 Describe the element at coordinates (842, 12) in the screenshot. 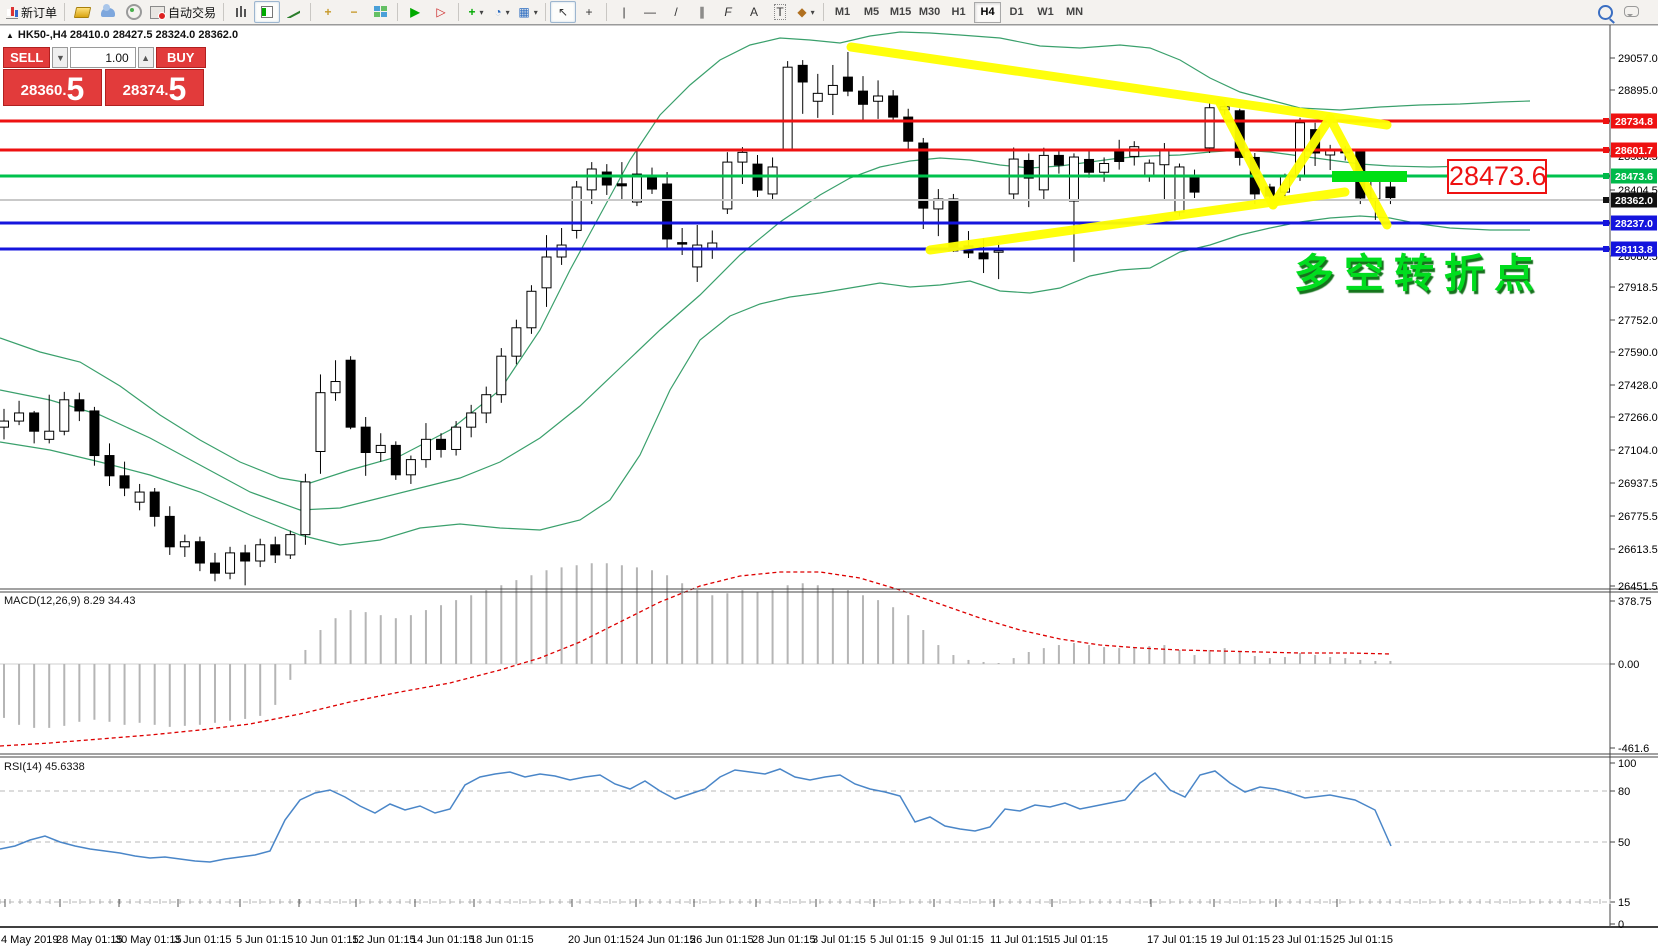

I see `tab-timeframe-m1: M1` at that location.